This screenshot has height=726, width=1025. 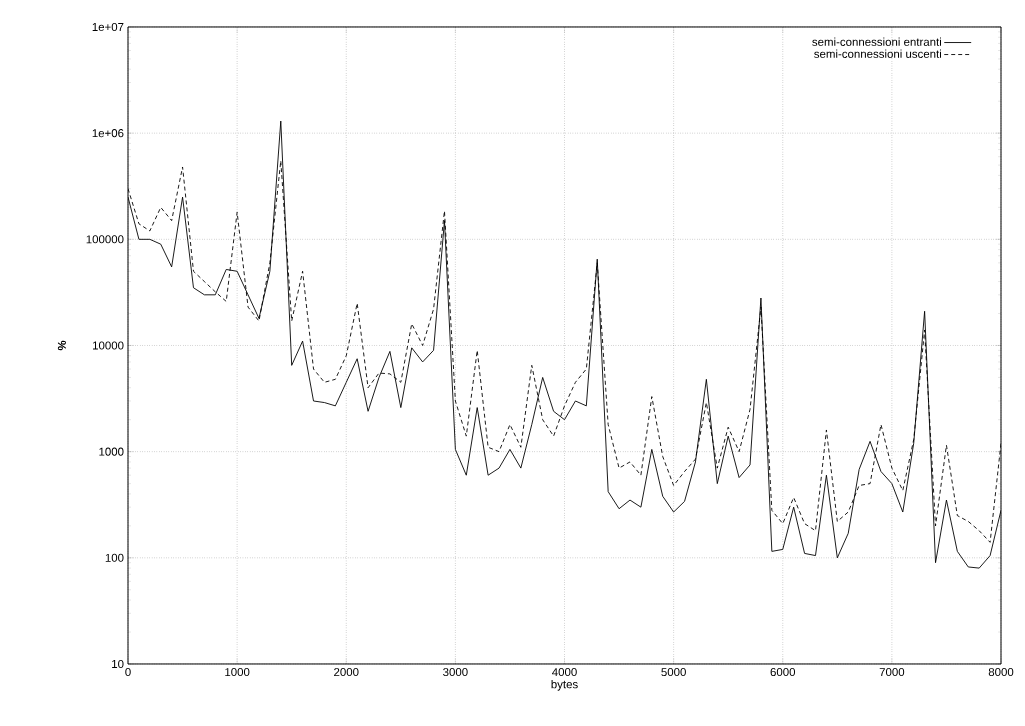 What do you see at coordinates (108, 27) in the screenshot?
I see `y-tick-label: 1e+07` at bounding box center [108, 27].